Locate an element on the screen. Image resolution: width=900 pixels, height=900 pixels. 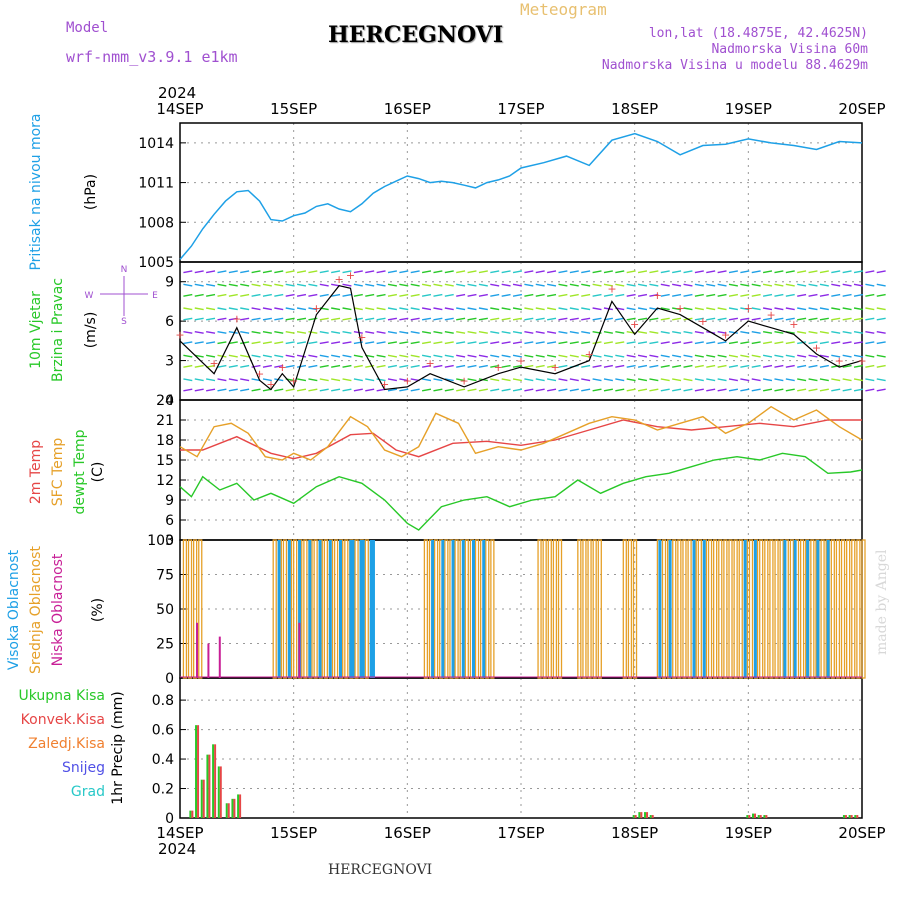
y-tick-label: 24 is located at coordinates (165, 401).